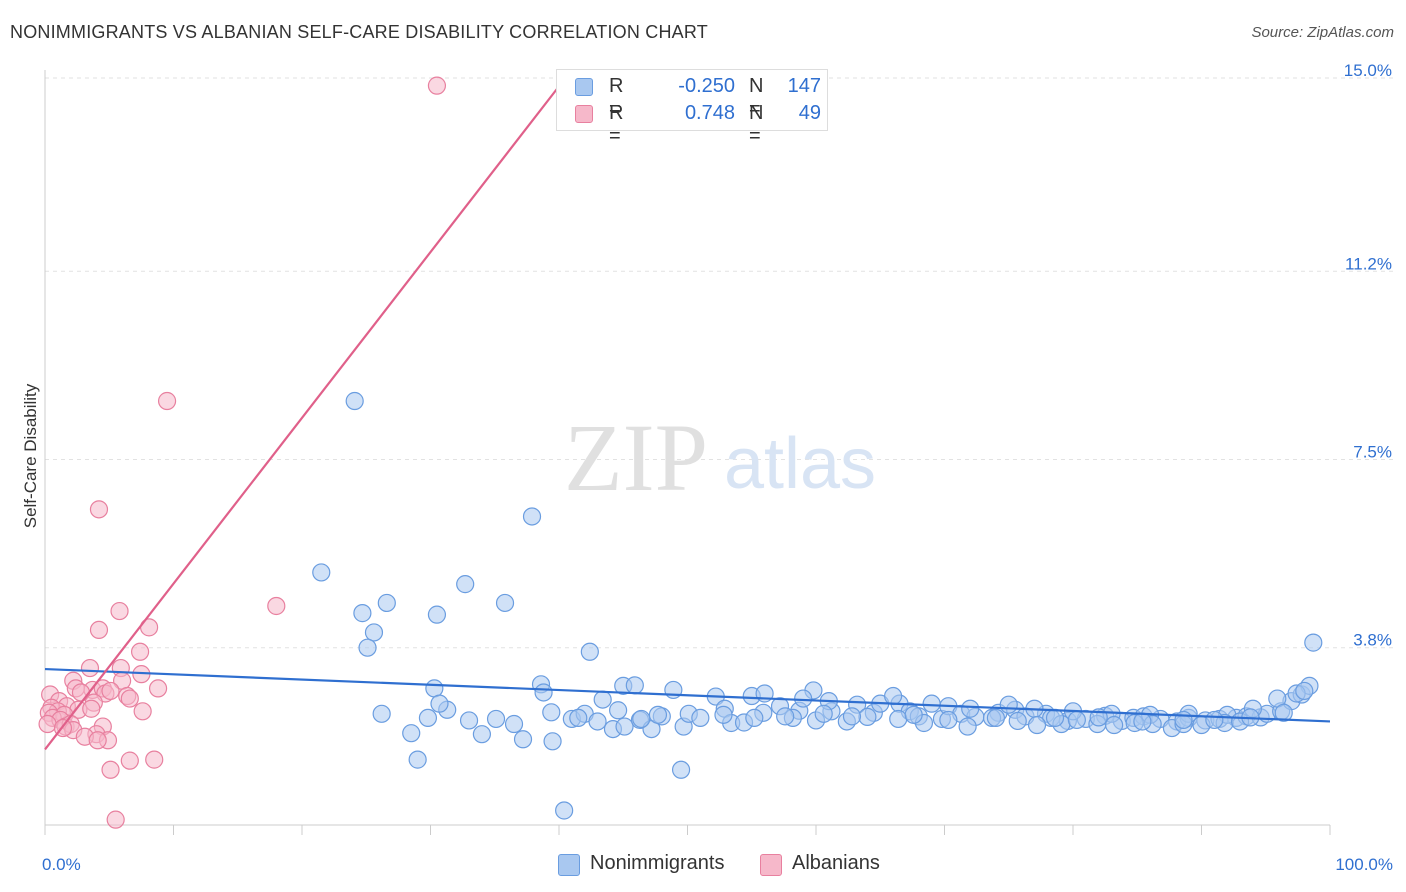 This screenshot has width=1406, height=892. Describe the element at coordinates (809, 113) in the screenshot. I see `legend-n-value: 49` at that location.